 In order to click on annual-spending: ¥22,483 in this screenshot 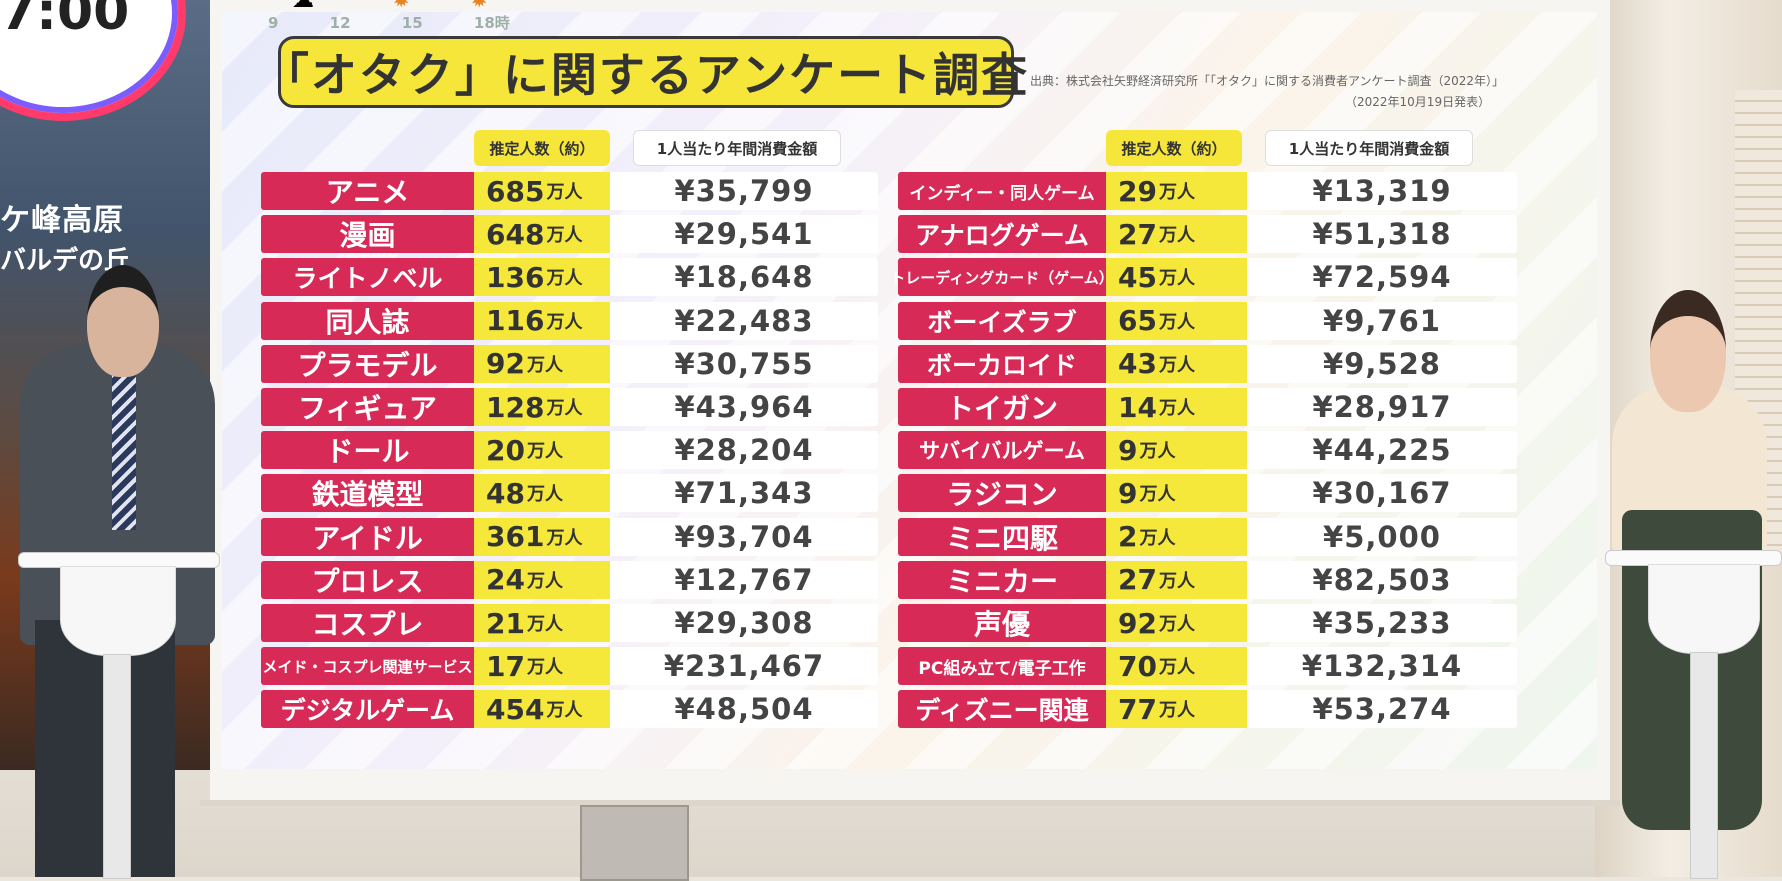, I will do `click(744, 320)`.